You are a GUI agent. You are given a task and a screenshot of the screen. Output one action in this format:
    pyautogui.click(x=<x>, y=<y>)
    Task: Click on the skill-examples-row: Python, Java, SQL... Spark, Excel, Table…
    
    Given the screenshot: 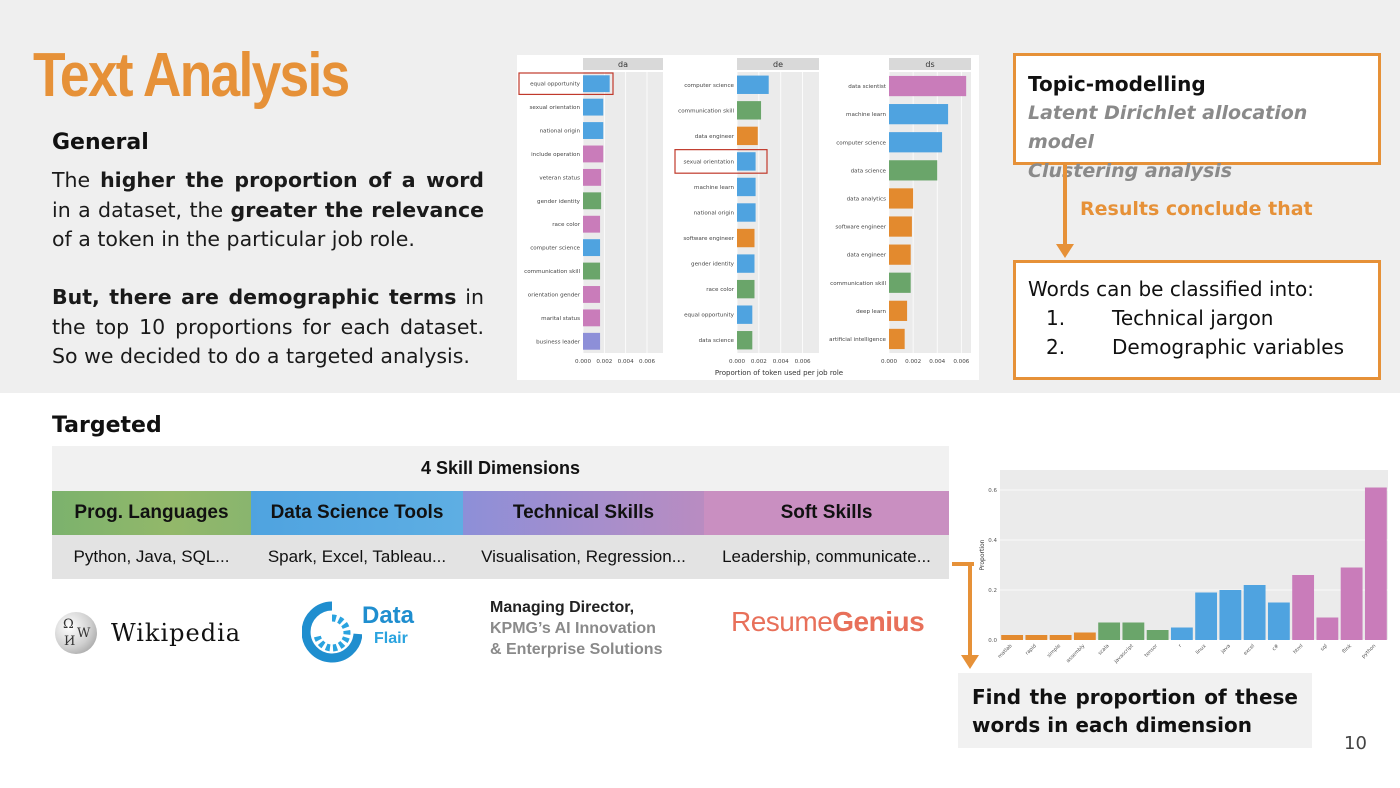 What is the action you would take?
    pyautogui.click(x=500, y=557)
    